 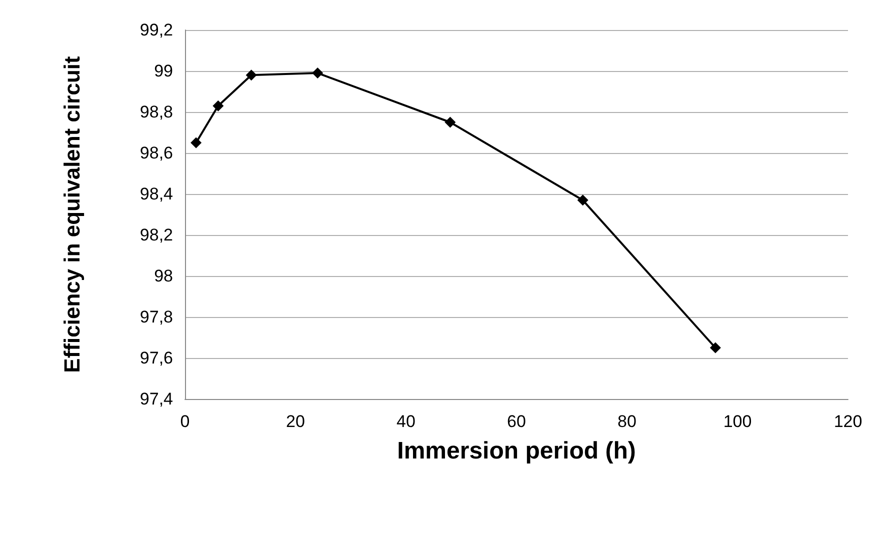 What do you see at coordinates (185, 421) in the screenshot?
I see `x-tick-label: 0` at bounding box center [185, 421].